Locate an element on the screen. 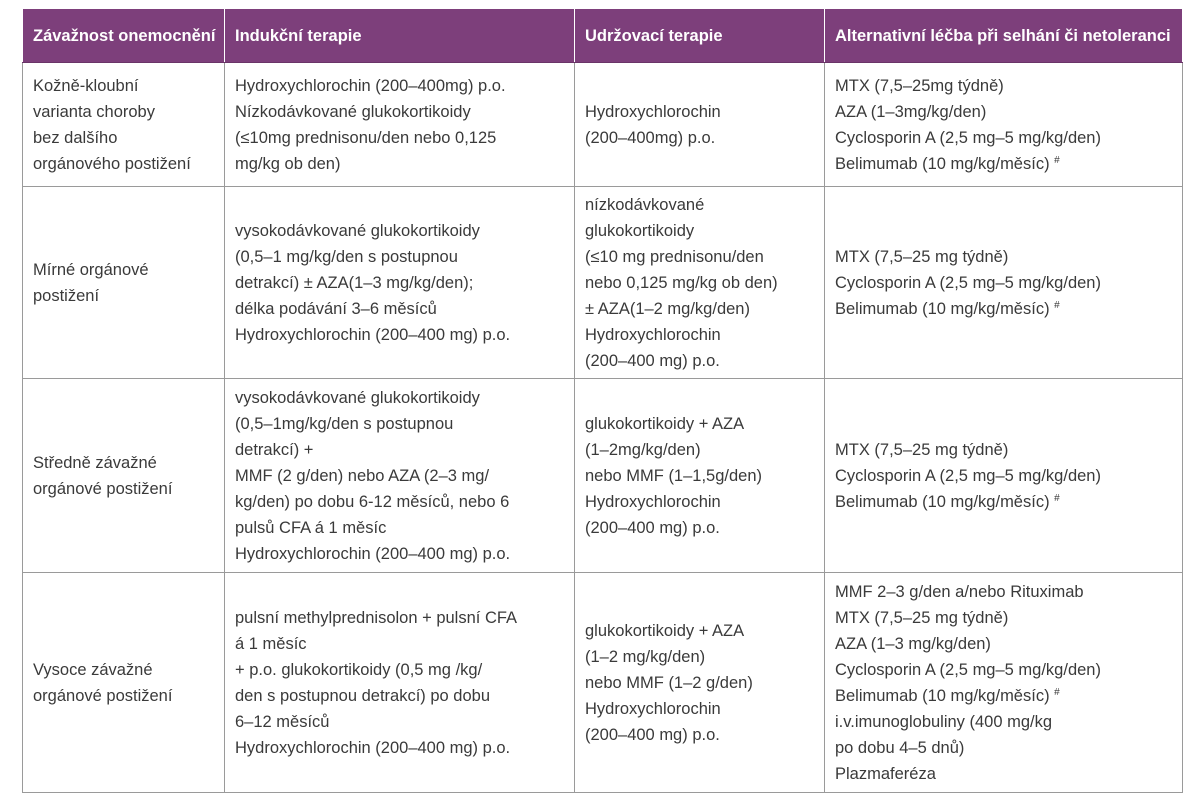 The height and width of the screenshot is (800, 1203). cell-line: MMF 2–3 g/den a/nebo Rituximab is located at coordinates (959, 591).